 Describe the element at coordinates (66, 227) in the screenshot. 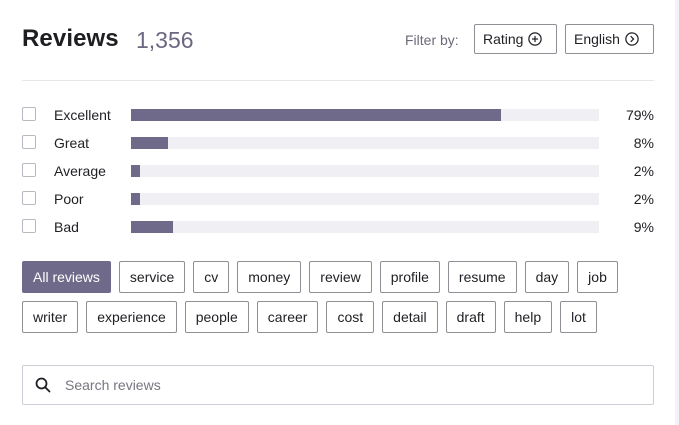

I see `rating-label: Bad` at that location.